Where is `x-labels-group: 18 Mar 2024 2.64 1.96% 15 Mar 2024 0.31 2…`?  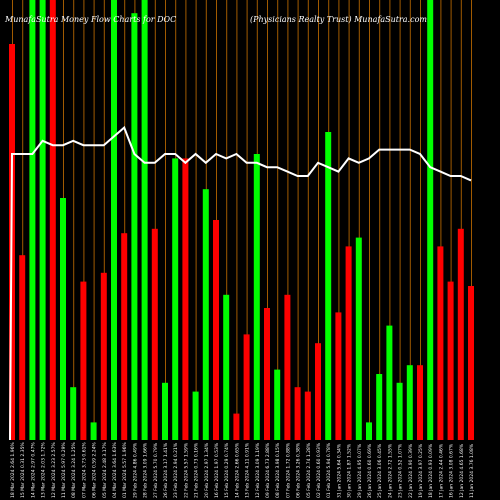 x-labels-group: 18 Mar 2024 2.64 1.96% 15 Mar 2024 0.31 2… is located at coordinates (242, 470).